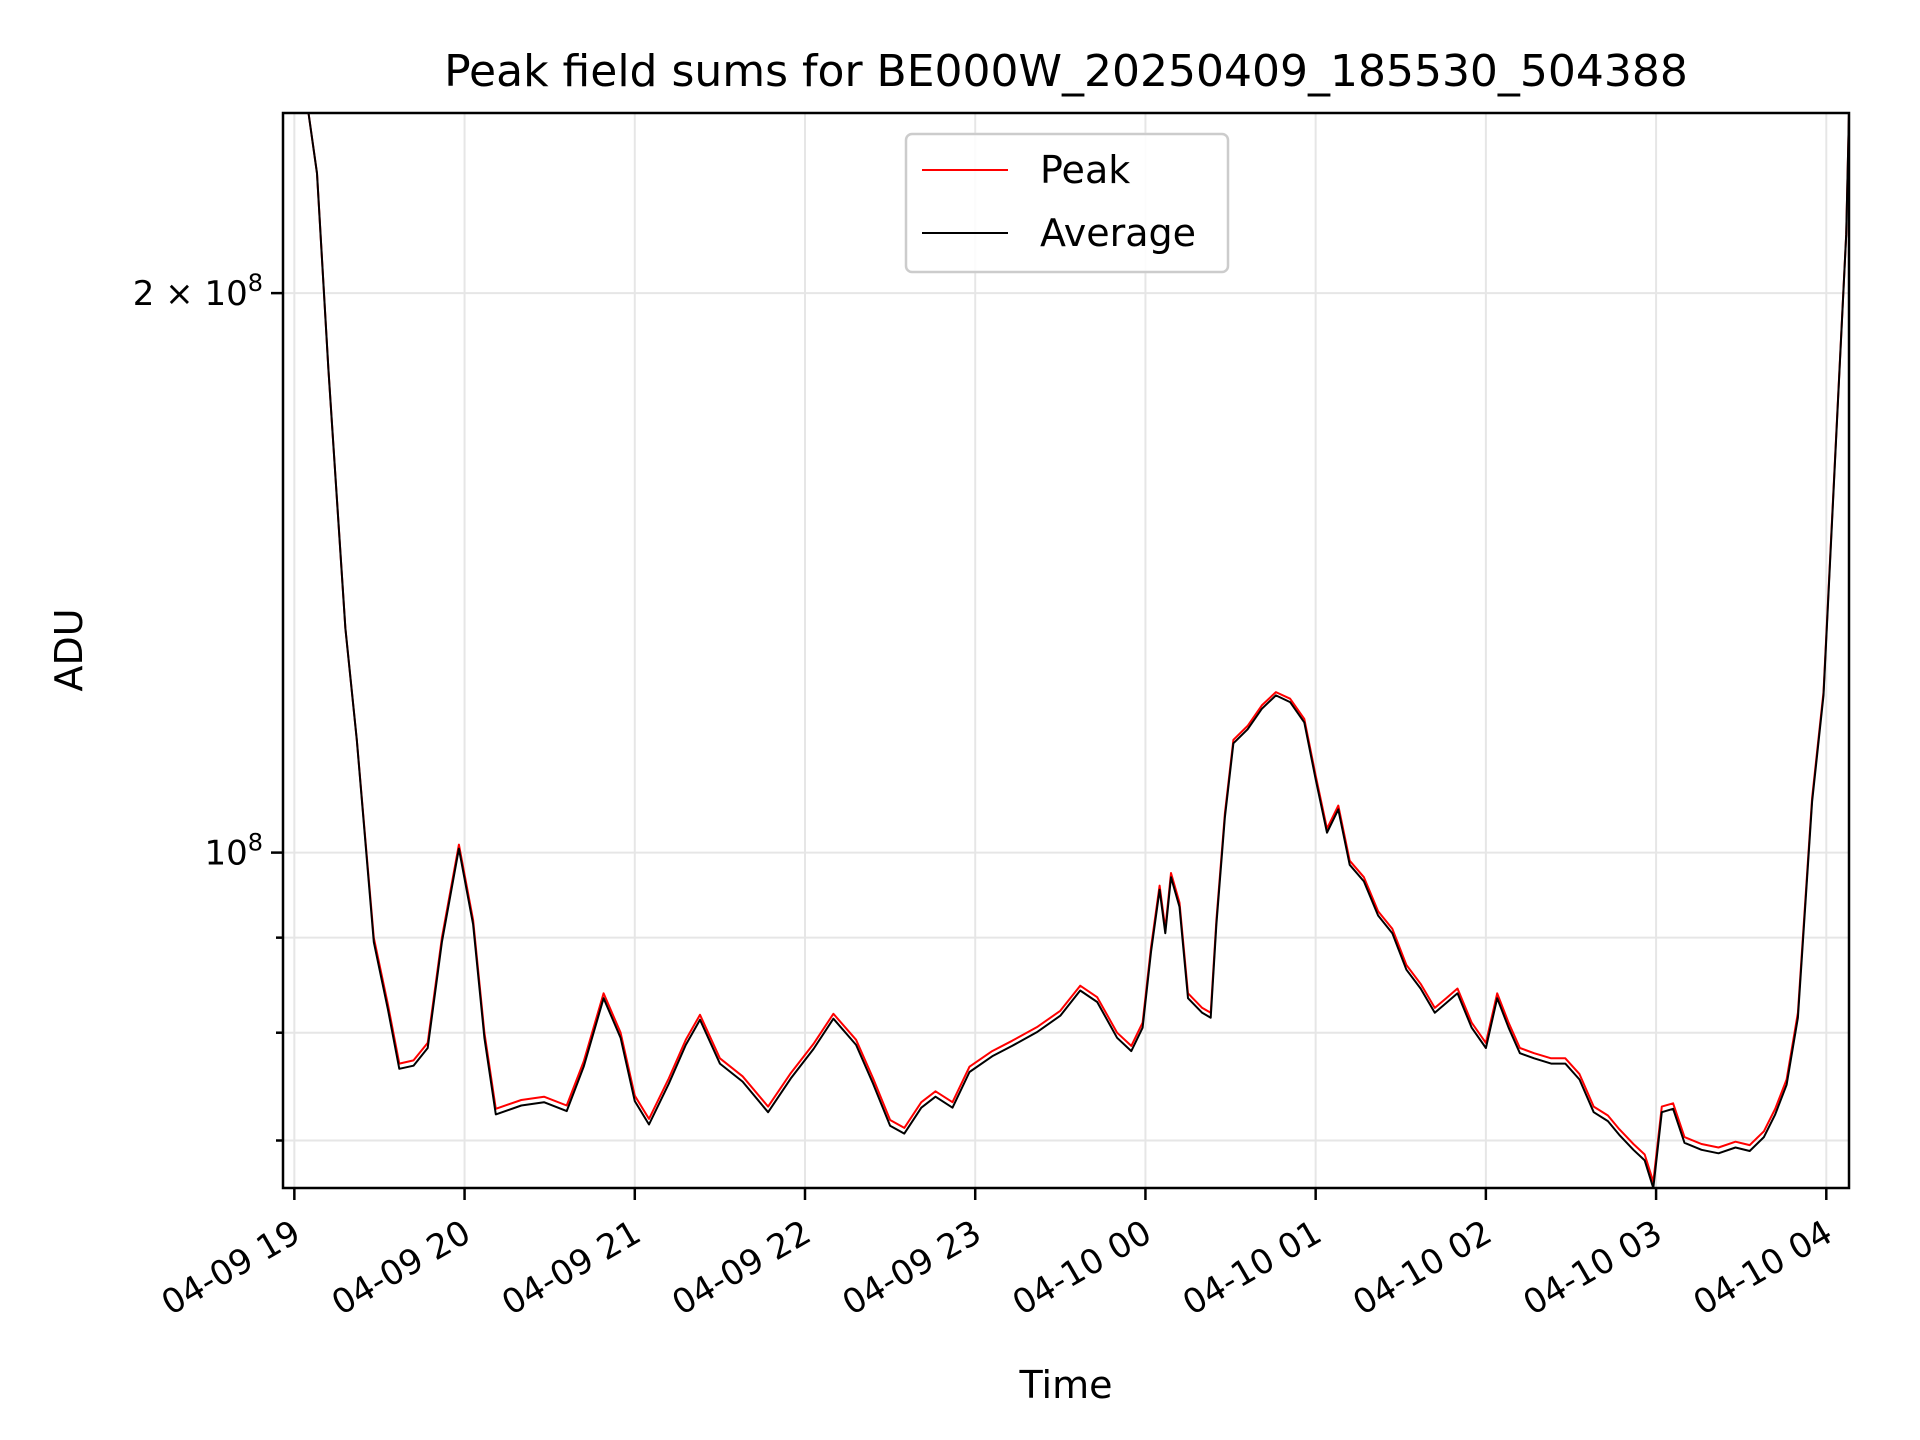  I want to click on legend: Peak Average, so click(1067, 203).